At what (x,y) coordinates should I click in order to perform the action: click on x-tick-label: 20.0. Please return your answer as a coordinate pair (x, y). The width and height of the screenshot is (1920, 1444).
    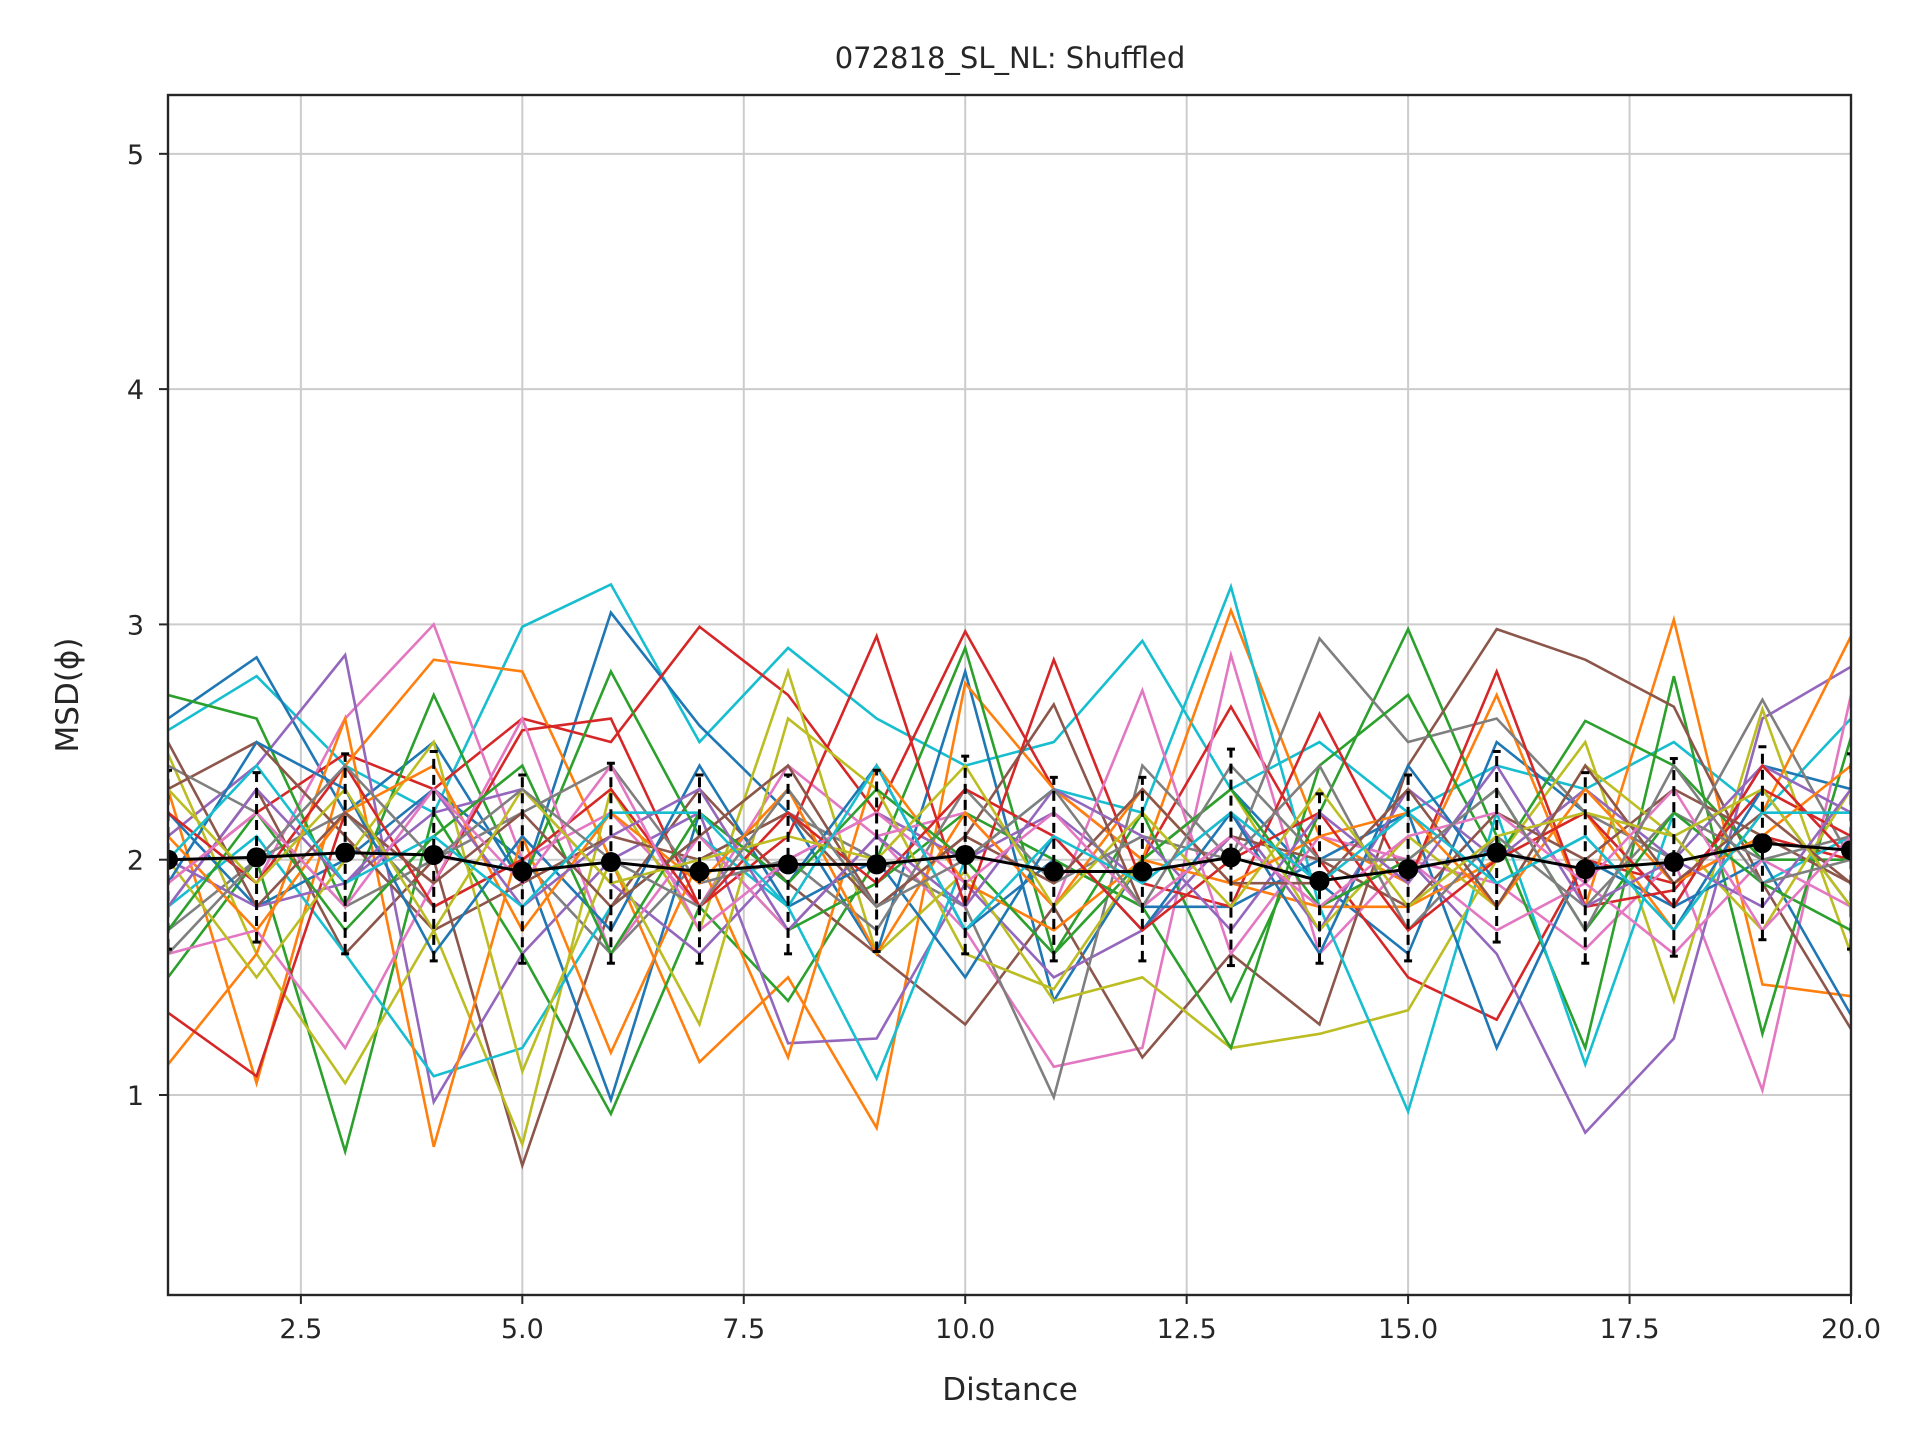
    Looking at the image, I should click on (1851, 1329).